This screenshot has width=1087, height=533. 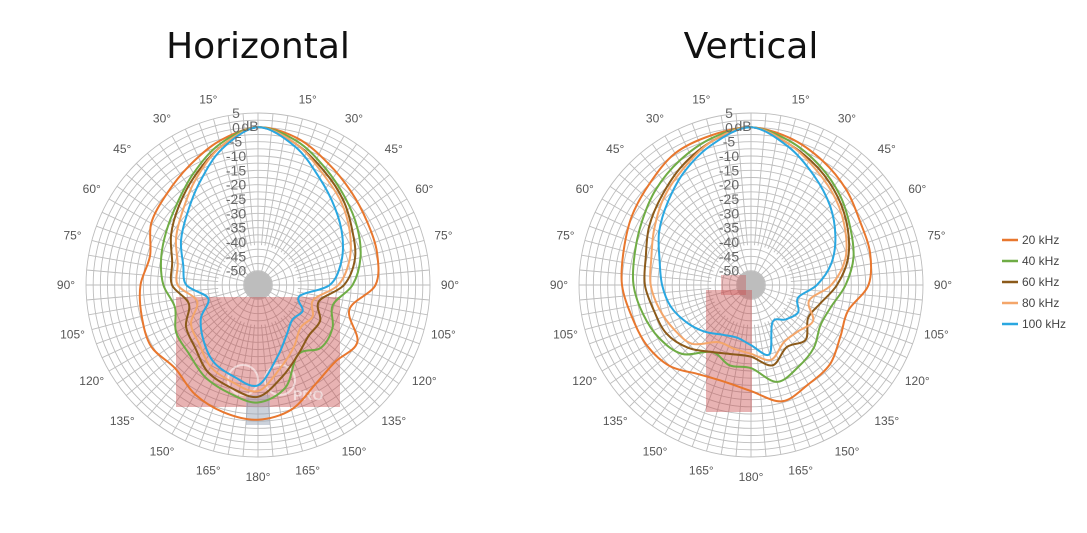 What do you see at coordinates (887, 149) in the screenshot?
I see `angle-tick-label: 45°` at bounding box center [887, 149].